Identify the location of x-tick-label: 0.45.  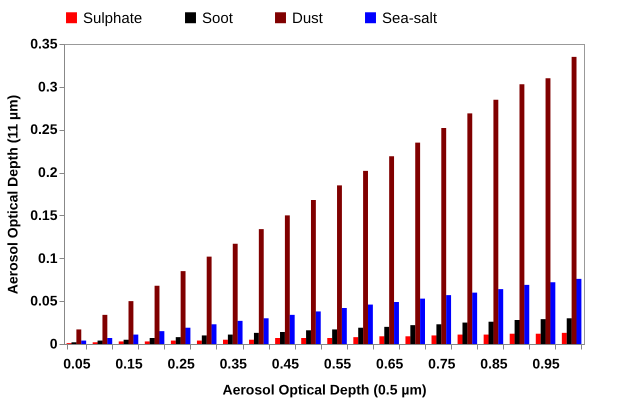
(286, 364).